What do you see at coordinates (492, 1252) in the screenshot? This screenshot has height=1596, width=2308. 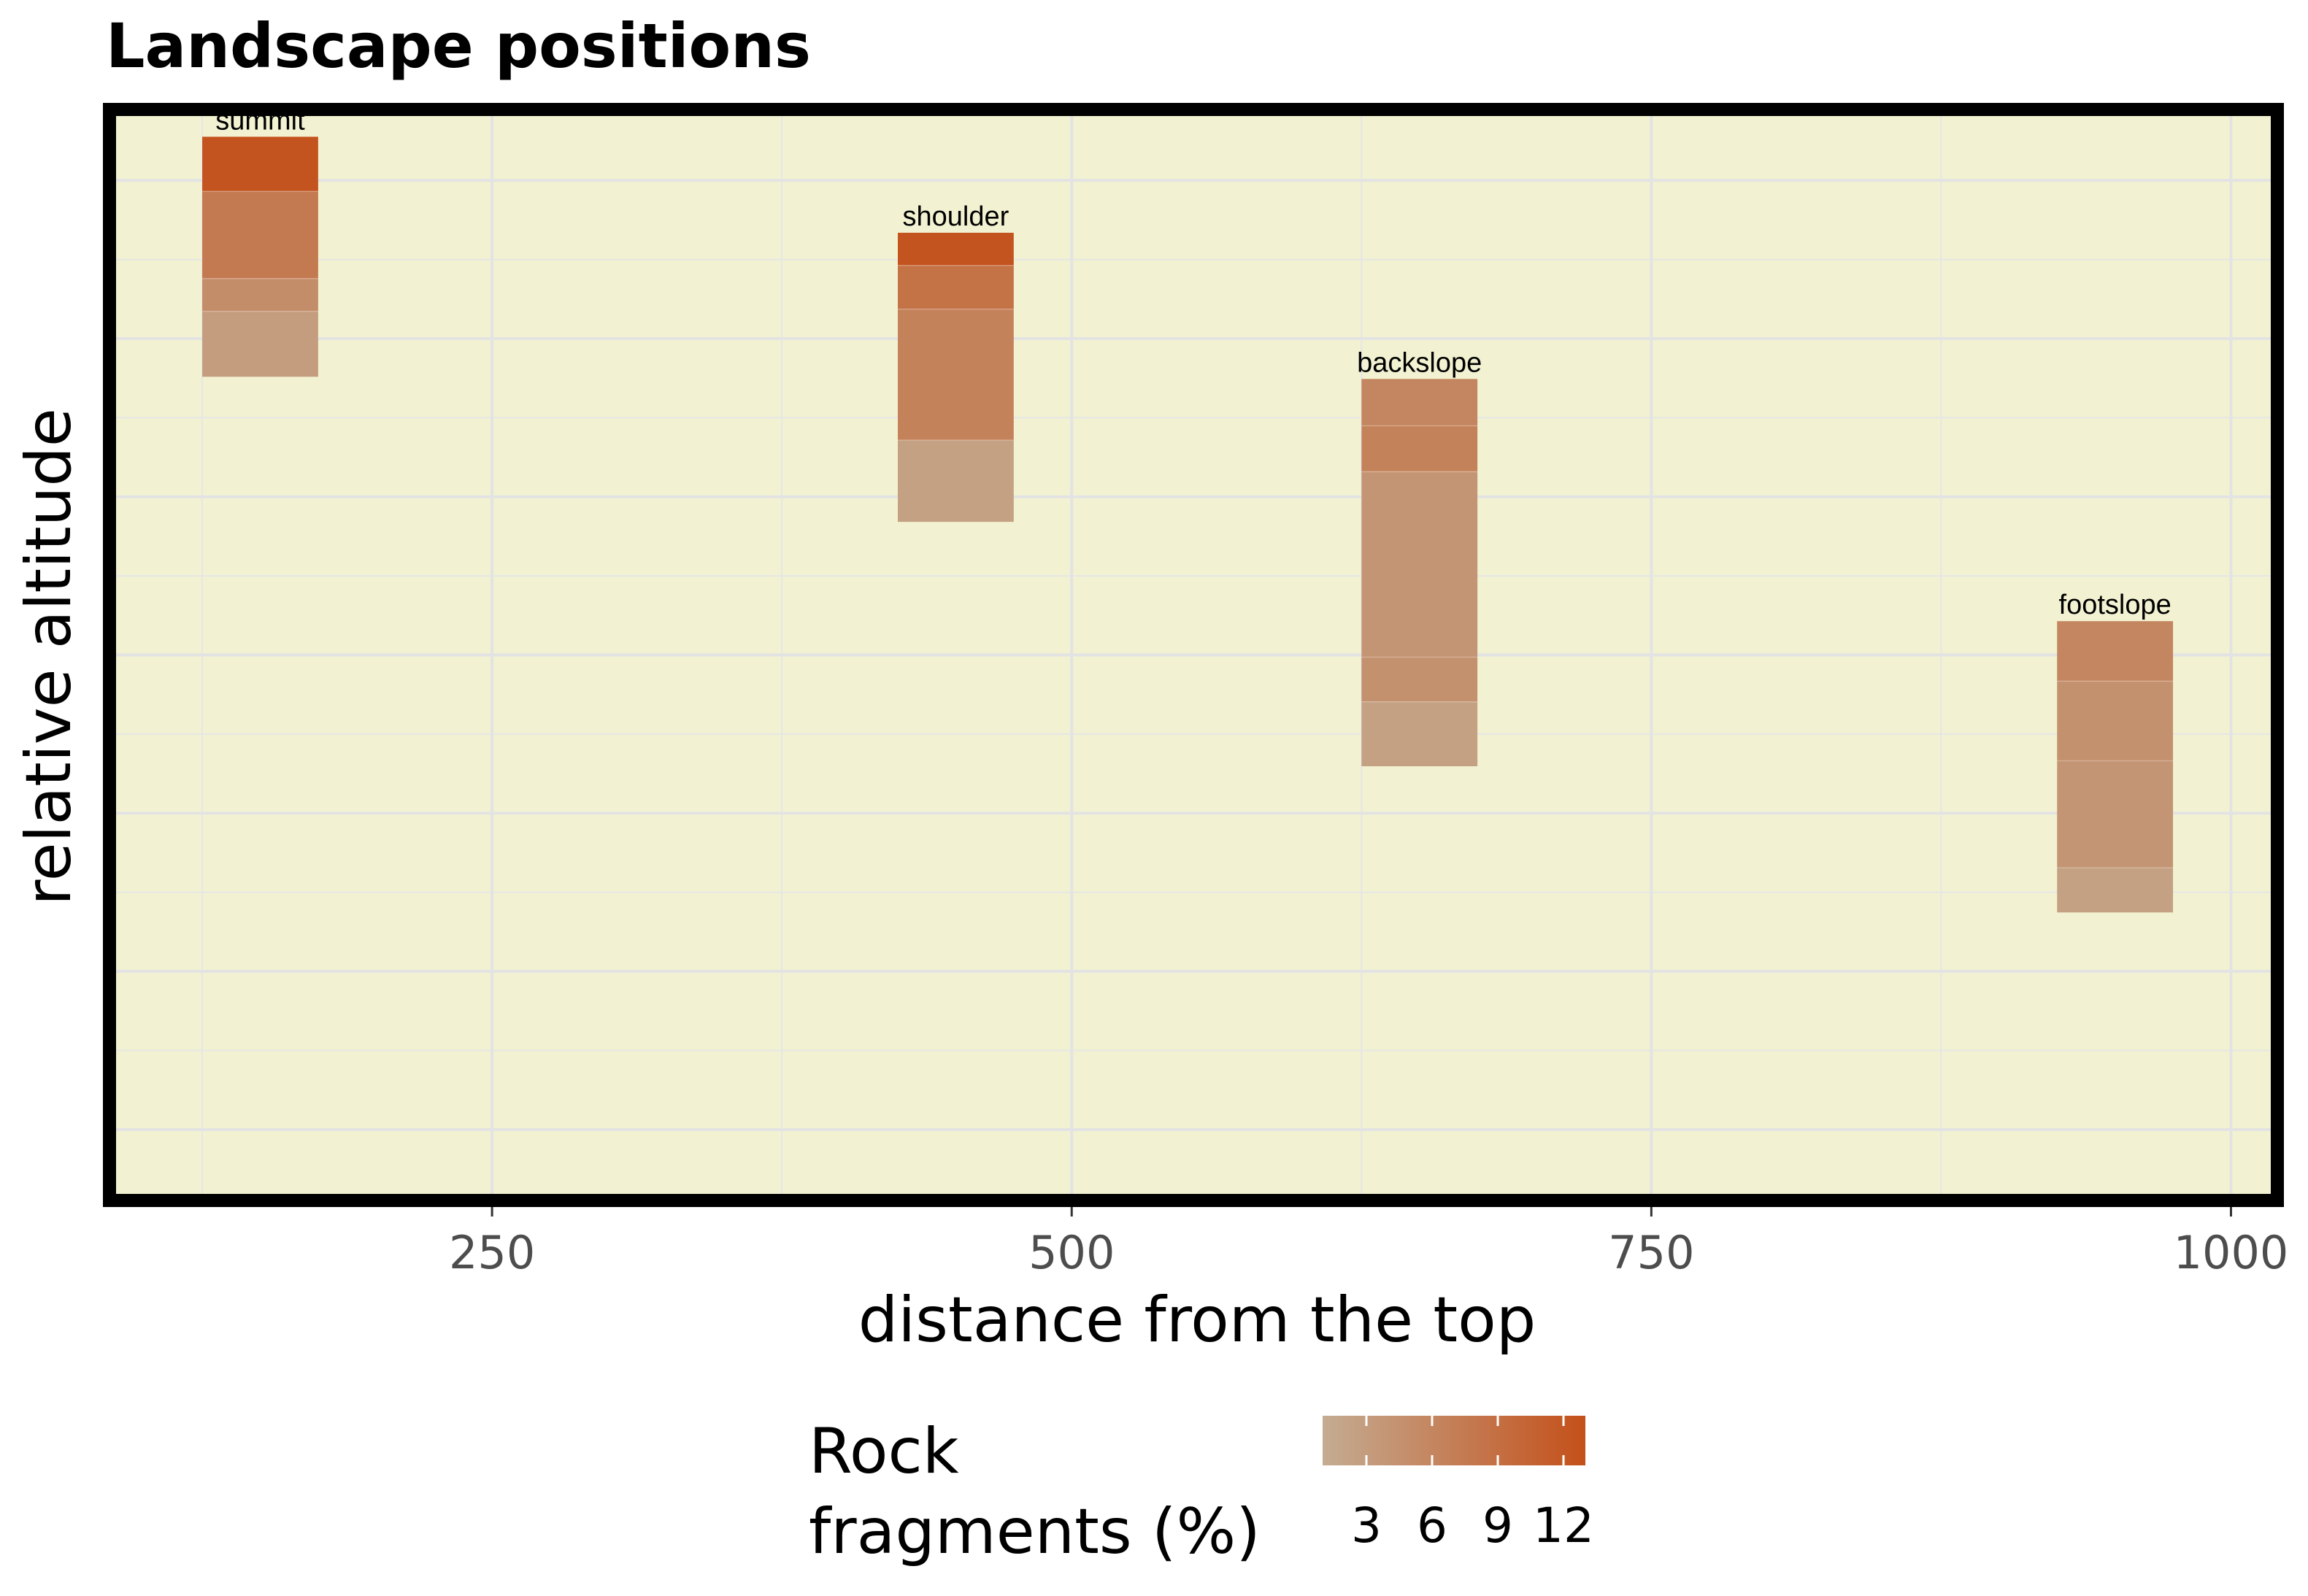 I see `x-tick-label: 250` at bounding box center [492, 1252].